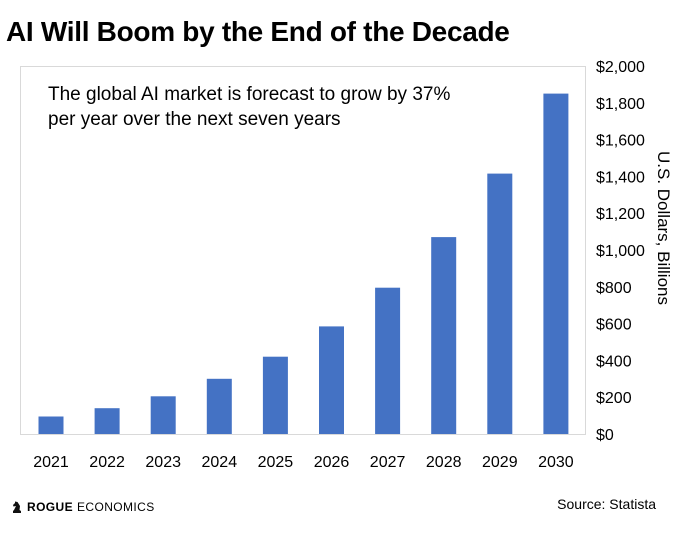 The height and width of the screenshot is (534, 700). I want to click on bar-2024, so click(219, 406).